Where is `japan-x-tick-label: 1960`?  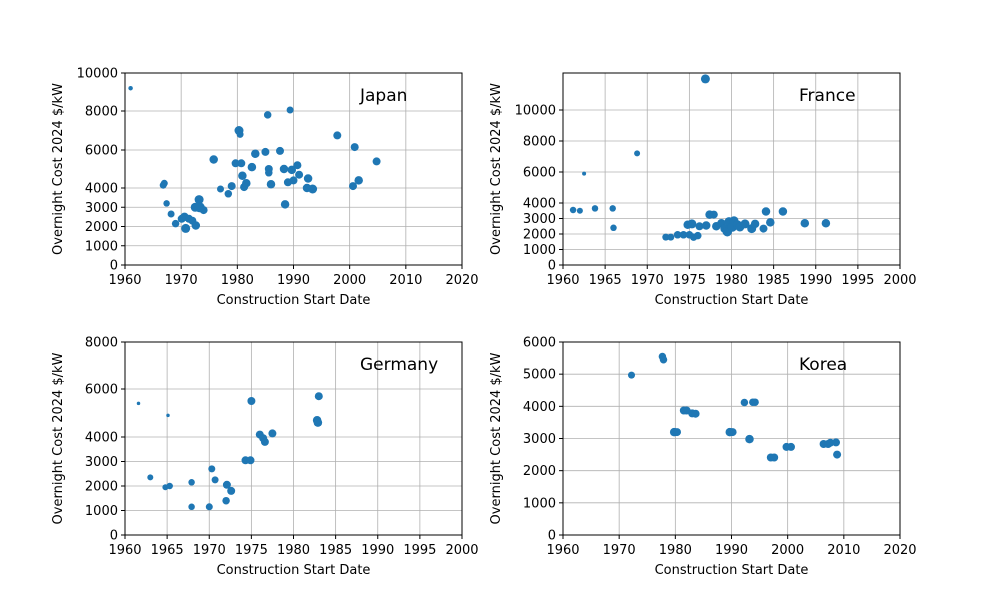
japan-x-tick-label: 1960 is located at coordinates (124, 280).